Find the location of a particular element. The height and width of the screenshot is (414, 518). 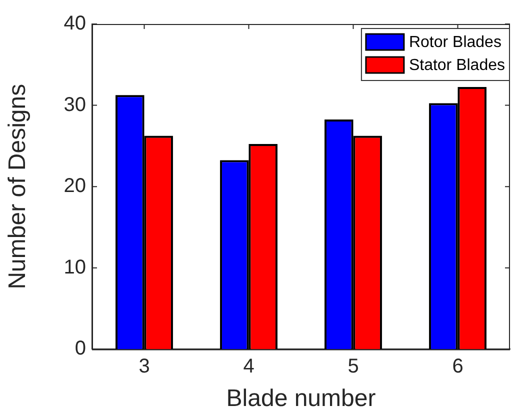

x-tick-label: 6 is located at coordinates (458, 367).